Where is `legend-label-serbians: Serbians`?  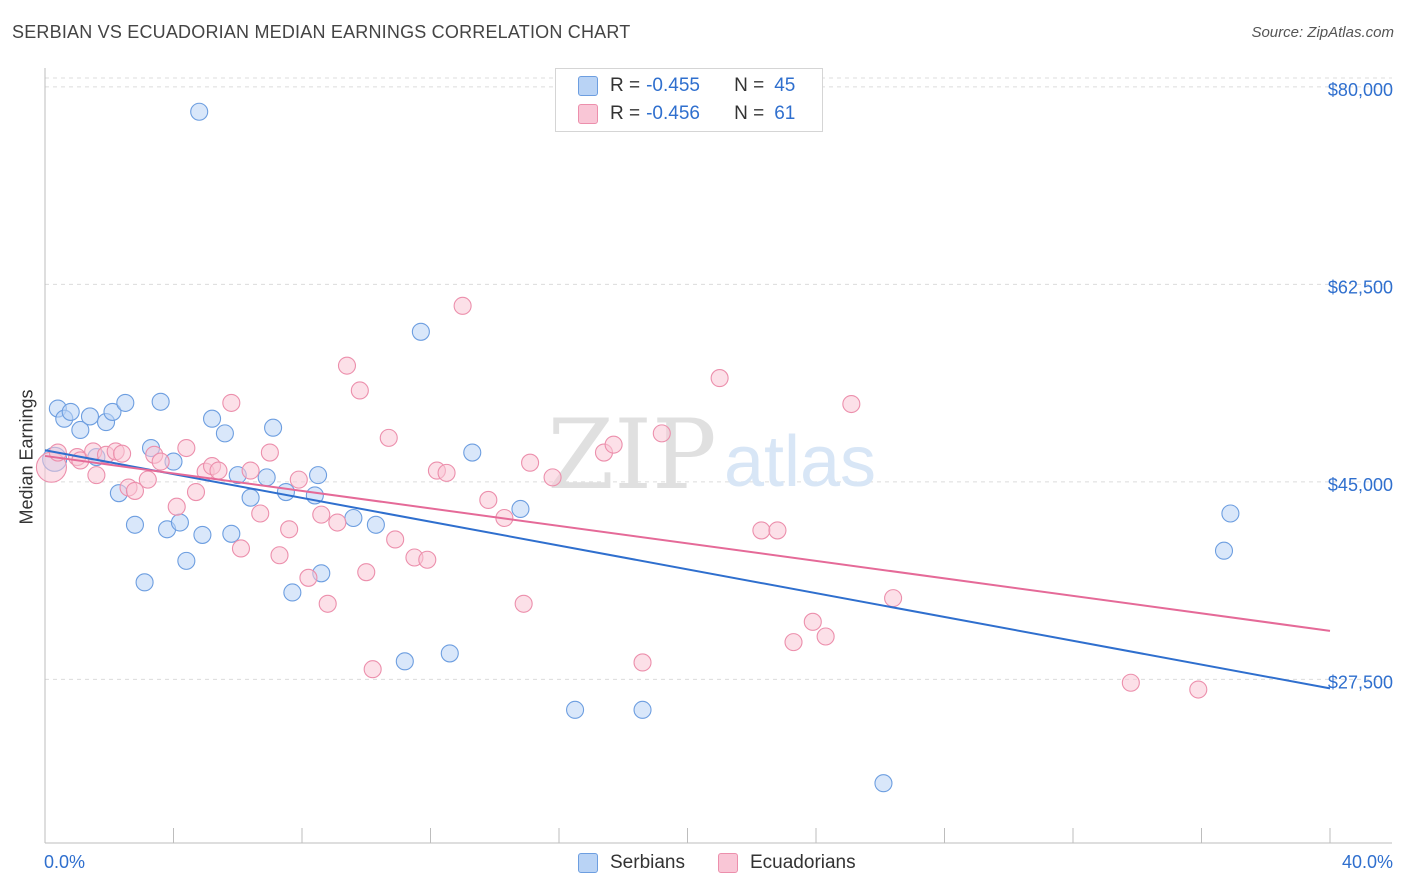 legend-label-serbians: Serbians is located at coordinates (647, 862).